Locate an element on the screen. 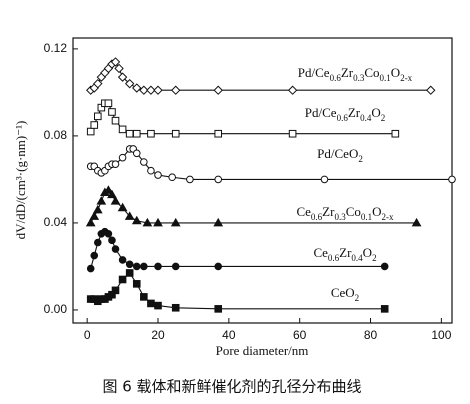 The width and height of the screenshot is (470, 404). x-tick-label: 100 is located at coordinates (441, 335).